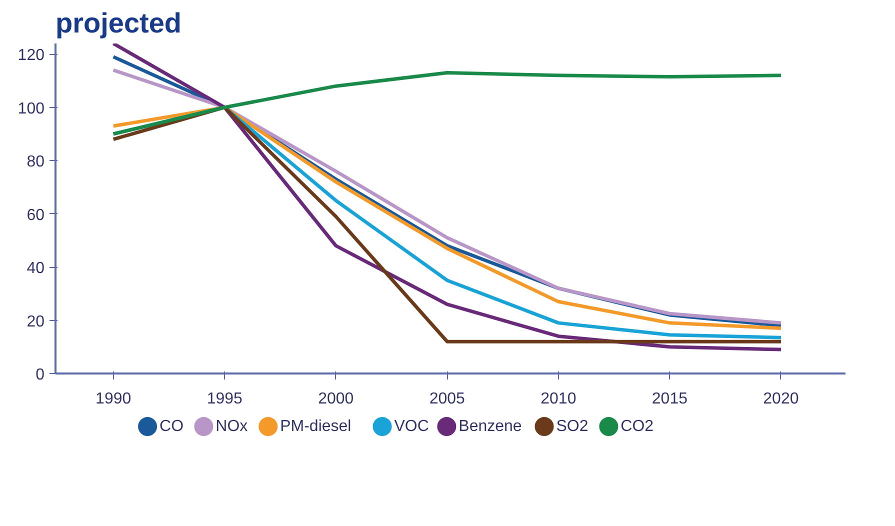  Describe the element at coordinates (490, 426) in the screenshot. I see `legend-label: Benzene` at that location.